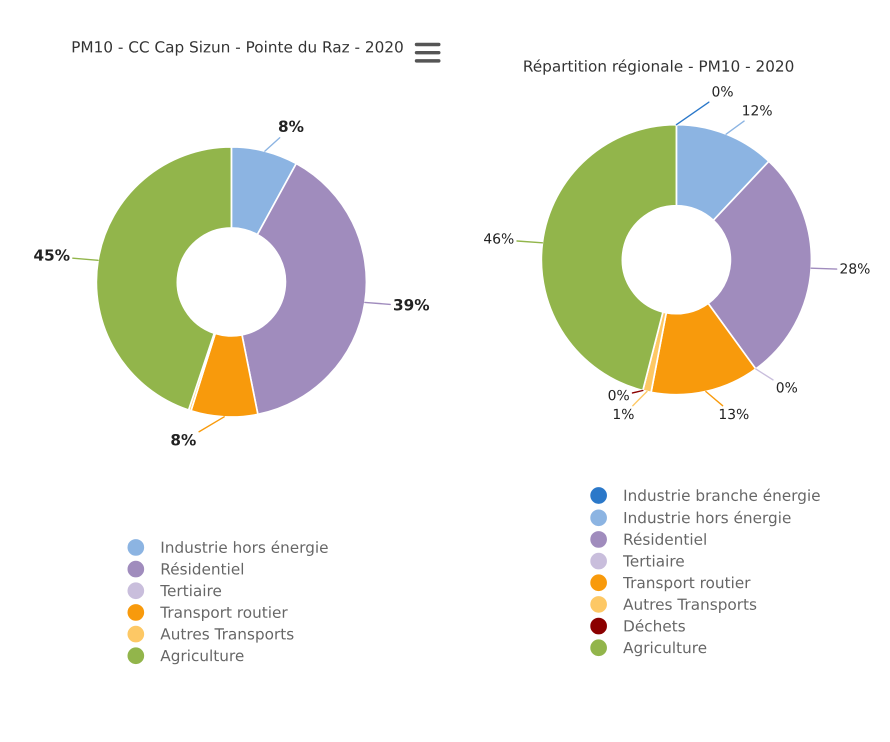  I want to click on data-label: 12%, so click(757, 110).